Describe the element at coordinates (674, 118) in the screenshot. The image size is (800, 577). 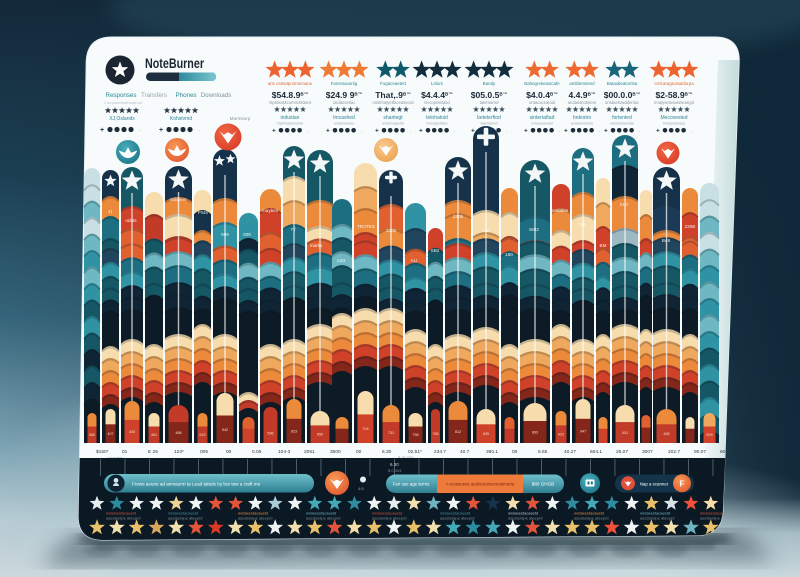
I see `svg-text: Mecovested` at that location.